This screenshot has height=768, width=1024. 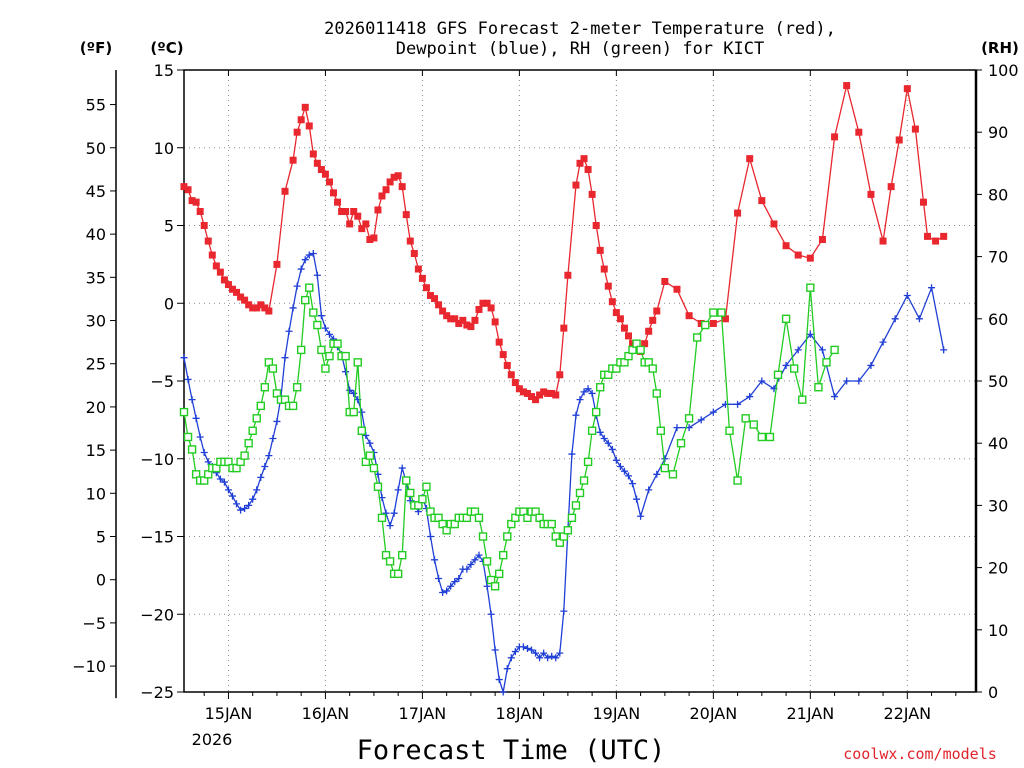 What do you see at coordinates (998, 132) in the screenshot?
I see `rh-tick-label: 90` at bounding box center [998, 132].